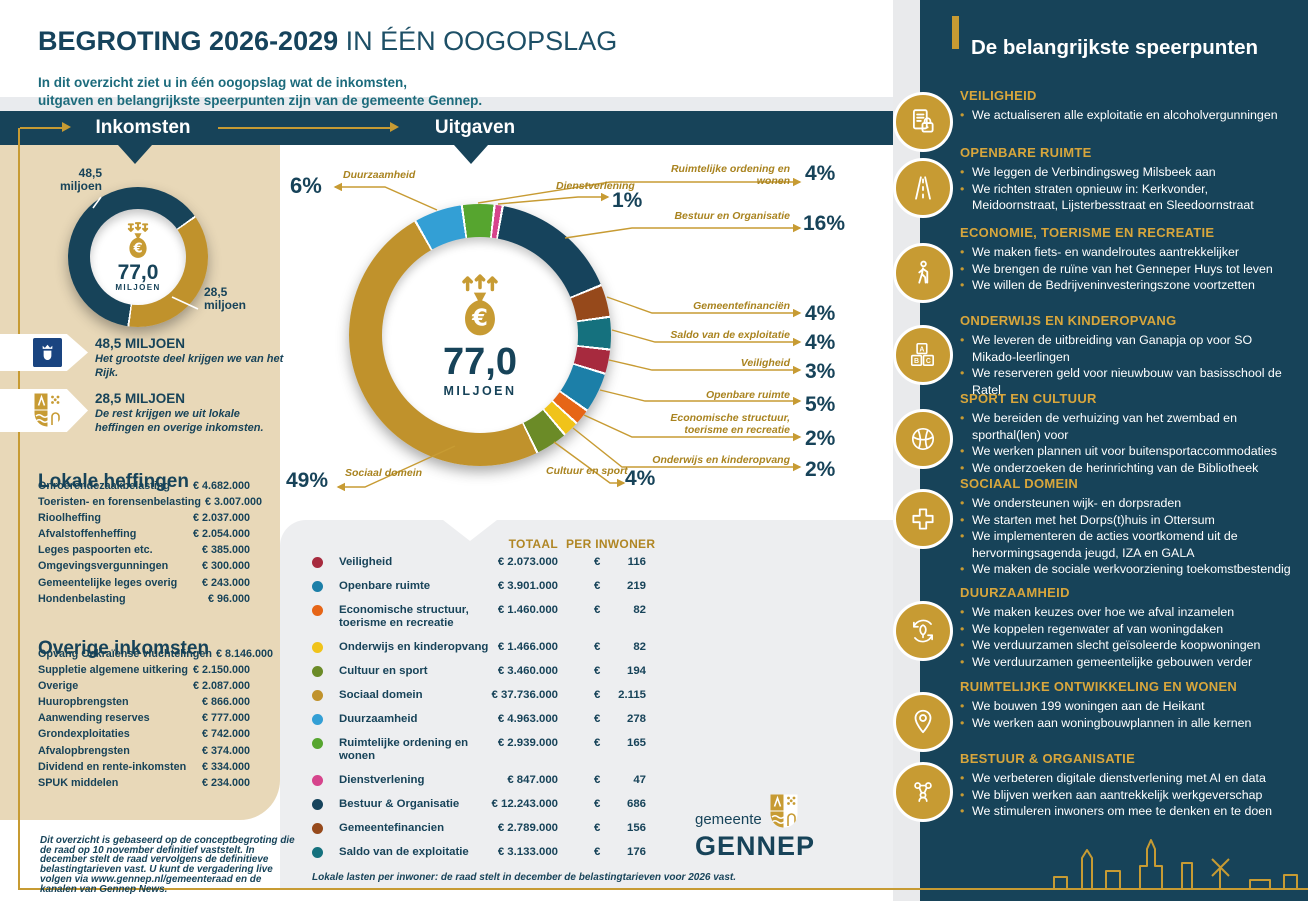 This screenshot has width=1308, height=901. Describe the element at coordinates (820, 173) in the screenshot. I see `pct-ruimtelijke-ordening: 4%` at that location.